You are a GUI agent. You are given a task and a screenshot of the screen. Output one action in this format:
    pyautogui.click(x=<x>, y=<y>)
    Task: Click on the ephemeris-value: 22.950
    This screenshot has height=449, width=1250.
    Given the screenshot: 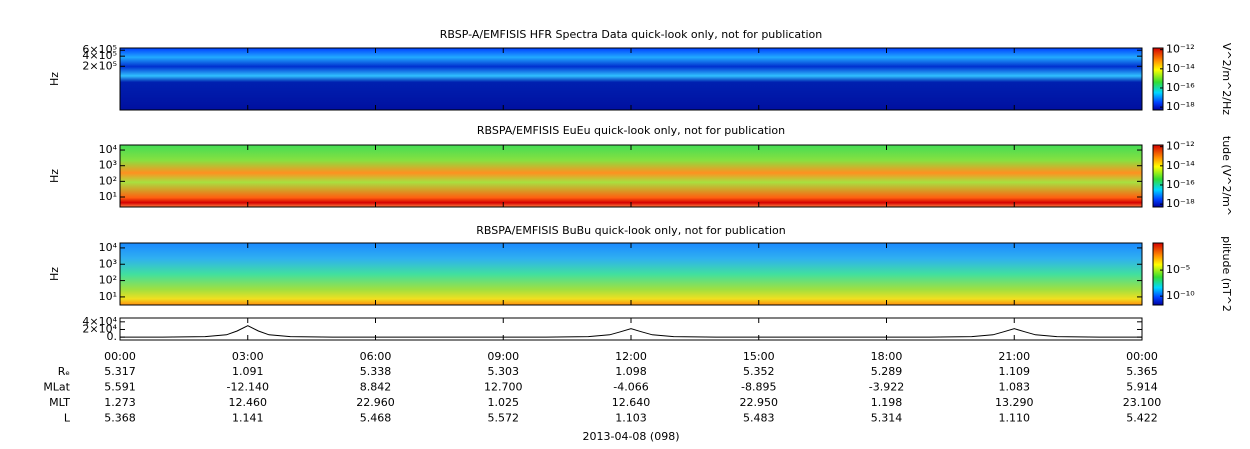 What is the action you would take?
    pyautogui.click(x=759, y=402)
    